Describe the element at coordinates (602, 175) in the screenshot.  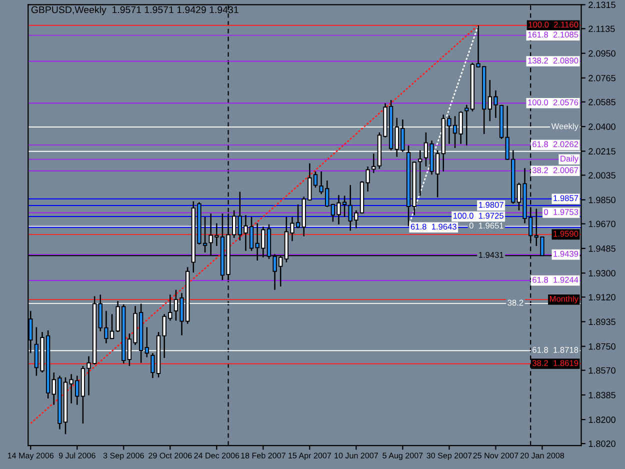
I see `y-tick-label: 2.0035` at that location.